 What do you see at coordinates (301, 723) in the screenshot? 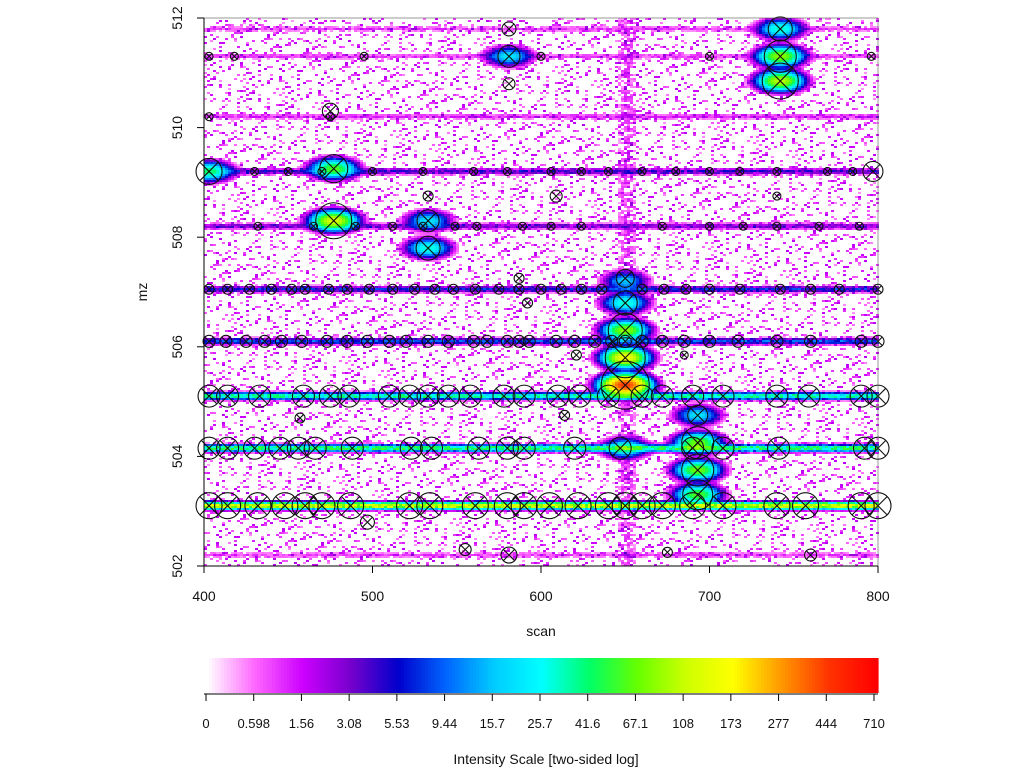
I see `colorbar-tick-label: 1.56` at bounding box center [301, 723].